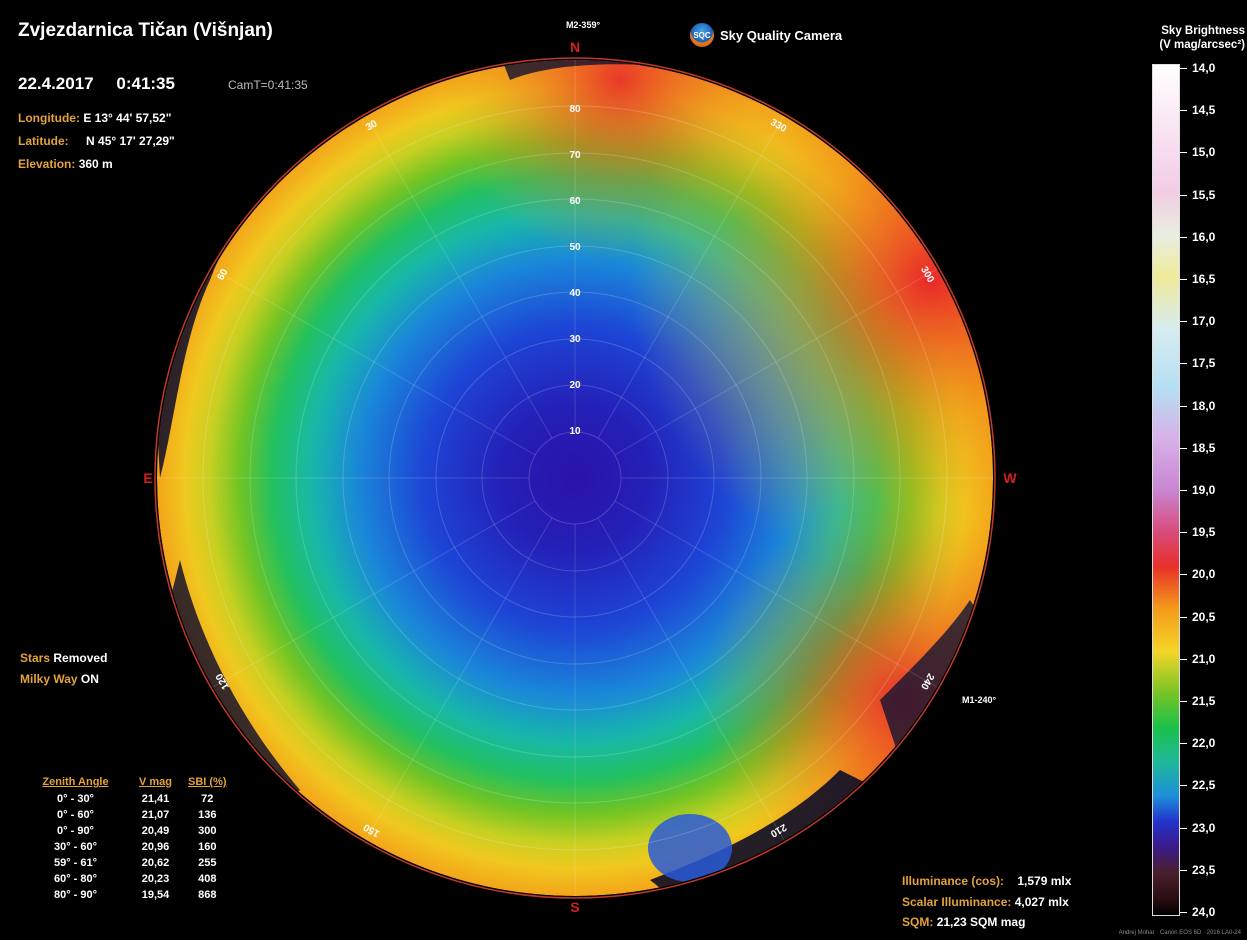  Describe the element at coordinates (1204, 68) in the screenshot. I see `colorbar-tick-label: 14,0` at that location.